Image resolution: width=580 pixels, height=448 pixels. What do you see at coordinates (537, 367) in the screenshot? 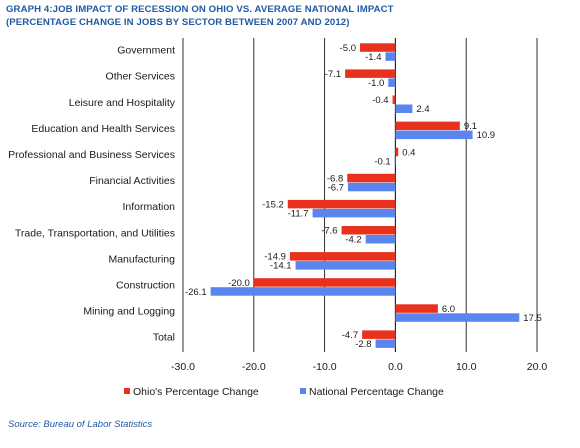
I see `x-tick-label: 20.0` at bounding box center [537, 367].